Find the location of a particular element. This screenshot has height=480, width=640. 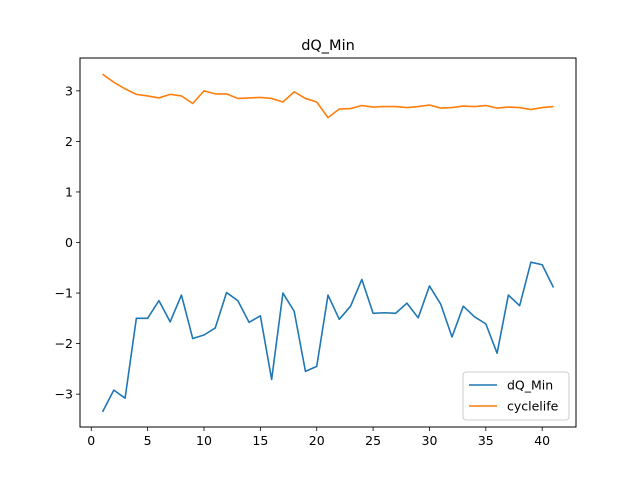

x-tick-label: 40 is located at coordinates (542, 440).